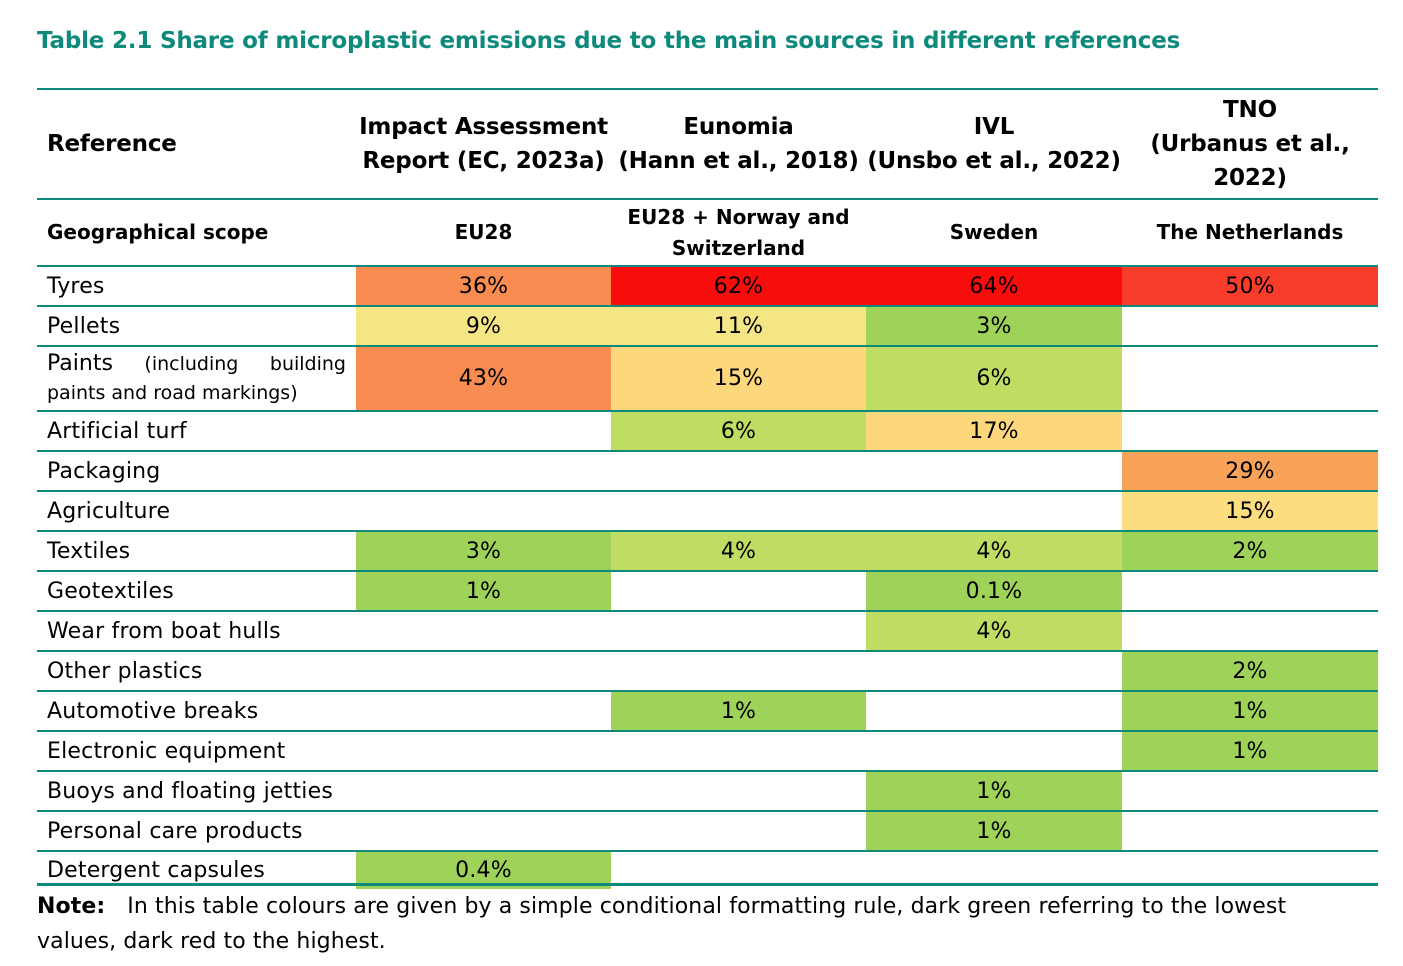  What do you see at coordinates (190, 791) in the screenshot?
I see `row-label: Buoys and floating jetties` at bounding box center [190, 791].